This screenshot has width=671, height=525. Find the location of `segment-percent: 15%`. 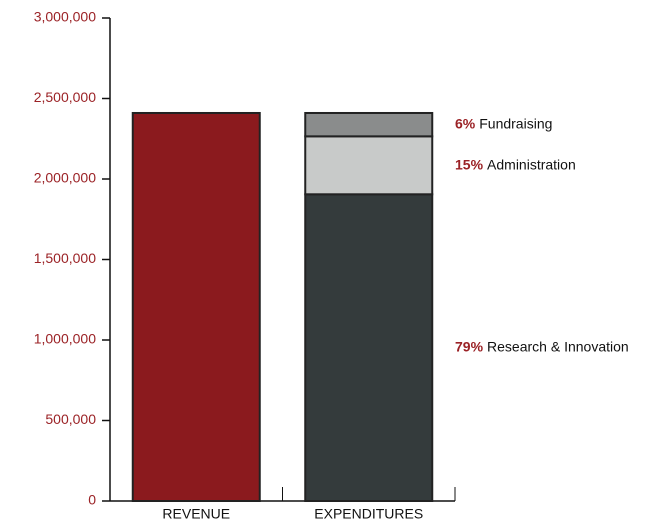

segment-percent: 15% is located at coordinates (469, 164).